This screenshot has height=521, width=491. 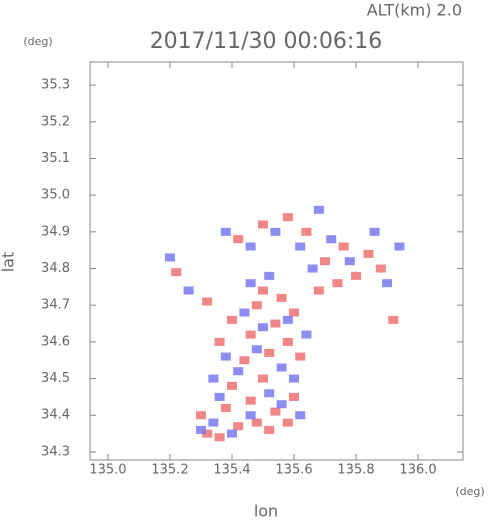 I want to click on x-unit: (deg), so click(x=469, y=491).